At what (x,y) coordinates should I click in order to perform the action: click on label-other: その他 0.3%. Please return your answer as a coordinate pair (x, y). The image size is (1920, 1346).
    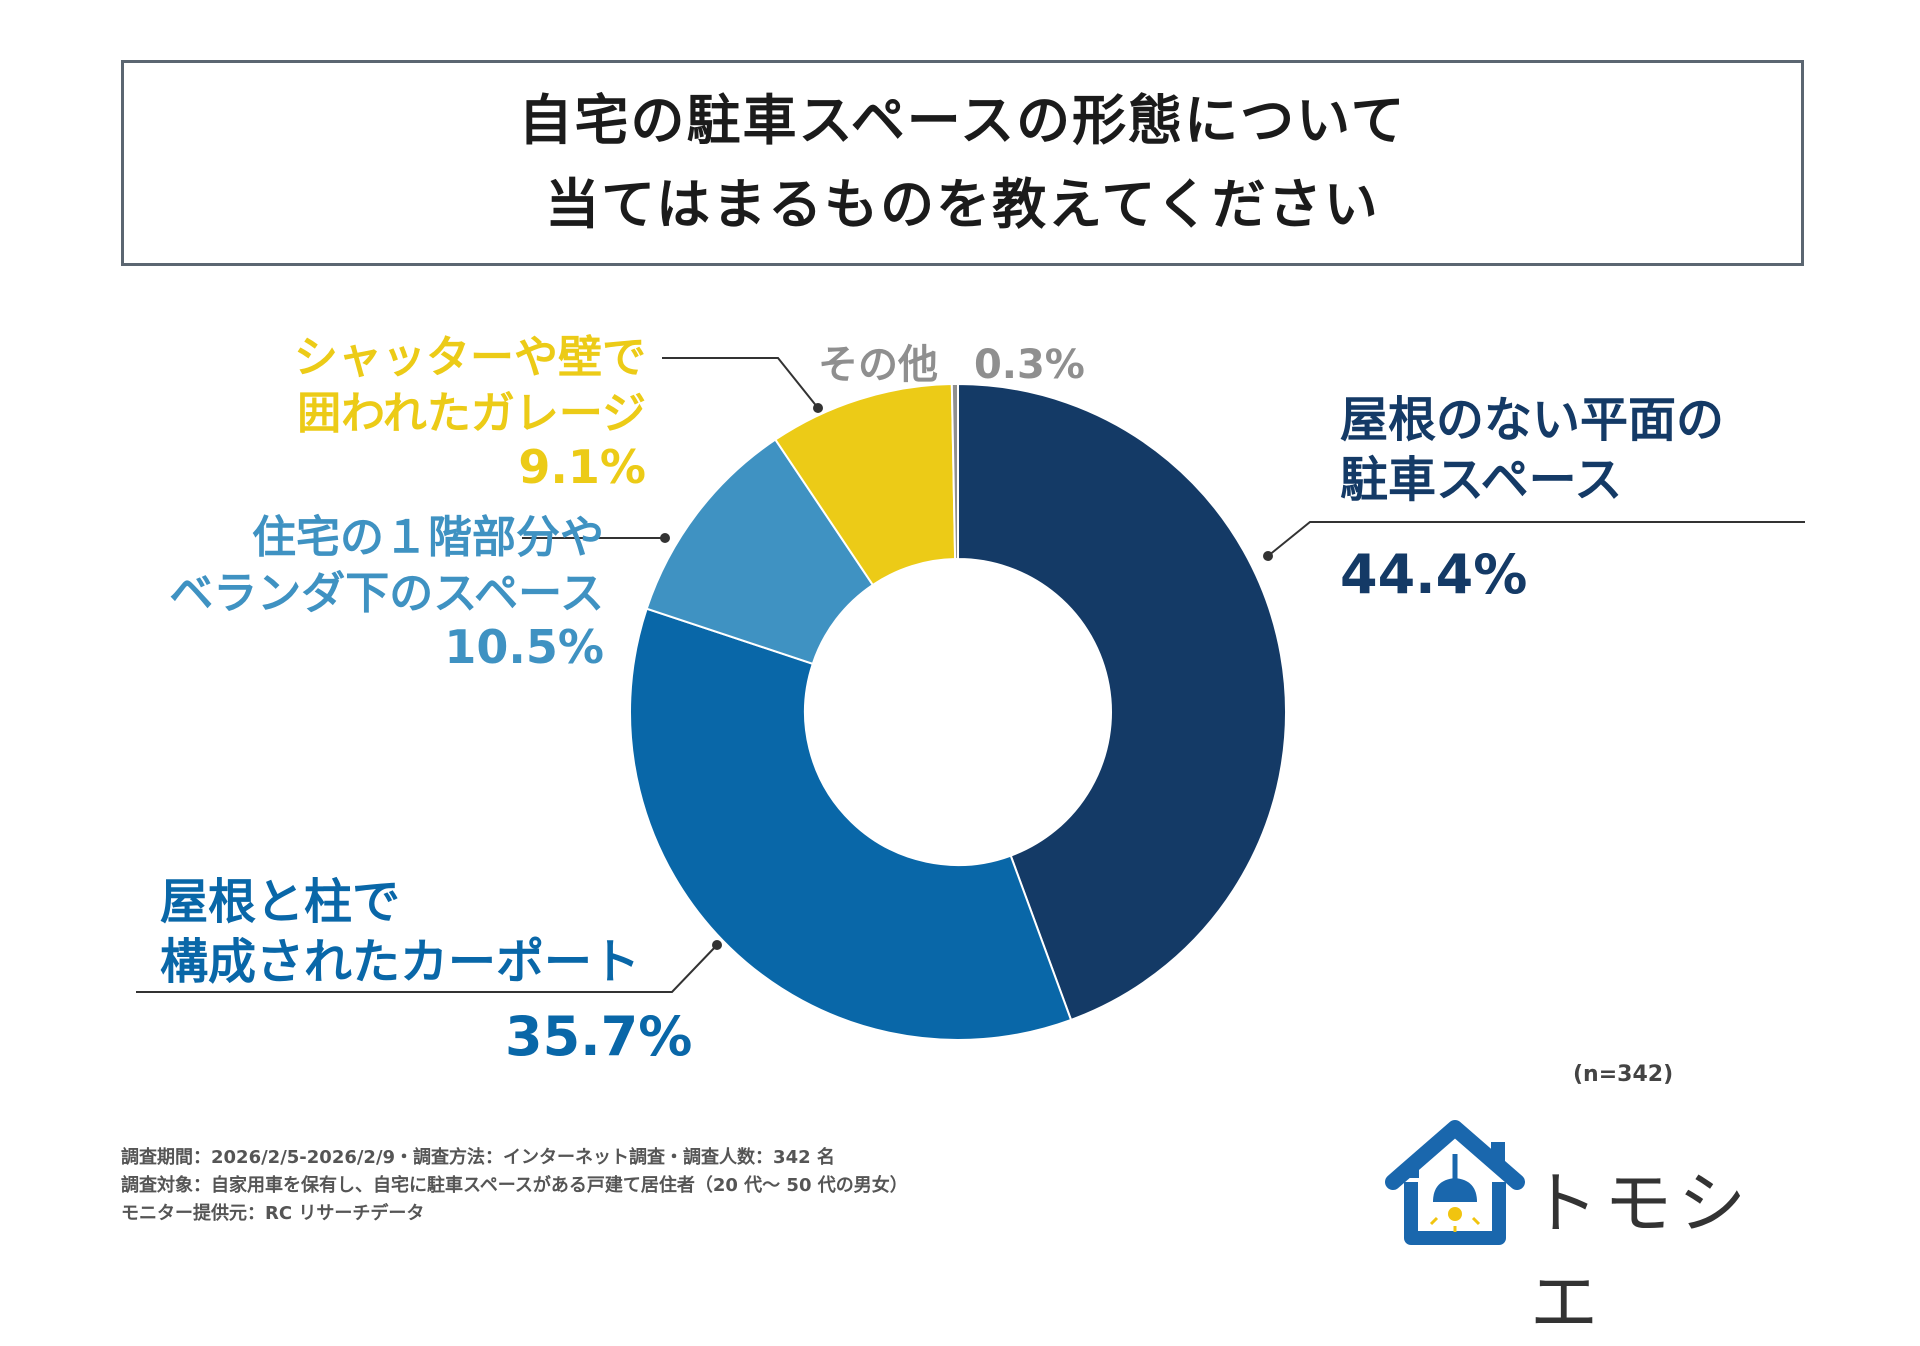
    Looking at the image, I should click on (951, 361).